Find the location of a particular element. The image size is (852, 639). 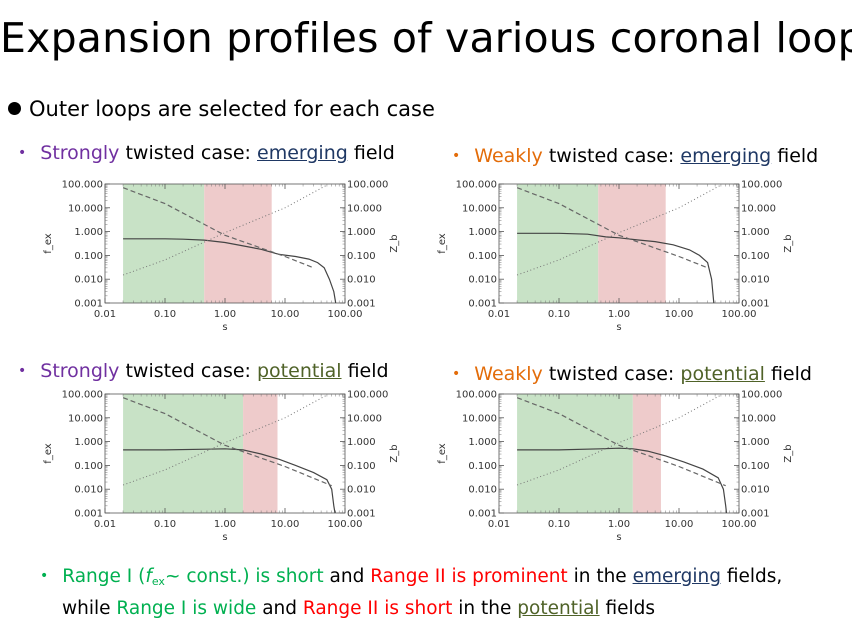

summary-range1-short: ~ const.) is short is located at coordinates (244, 576).